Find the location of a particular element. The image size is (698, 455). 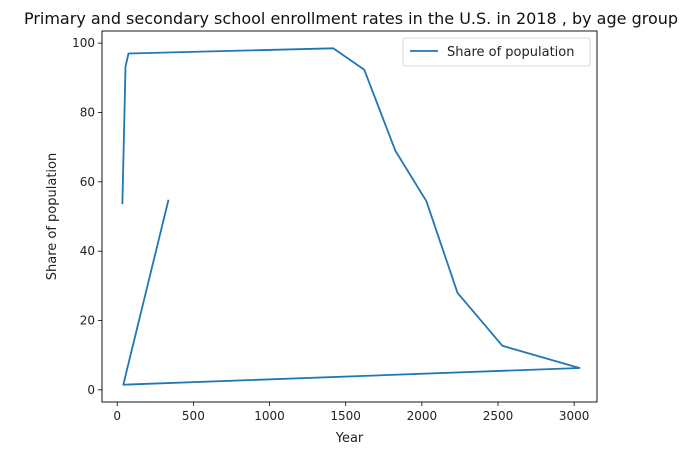

x-tick-label: 2500 is located at coordinates (498, 416).